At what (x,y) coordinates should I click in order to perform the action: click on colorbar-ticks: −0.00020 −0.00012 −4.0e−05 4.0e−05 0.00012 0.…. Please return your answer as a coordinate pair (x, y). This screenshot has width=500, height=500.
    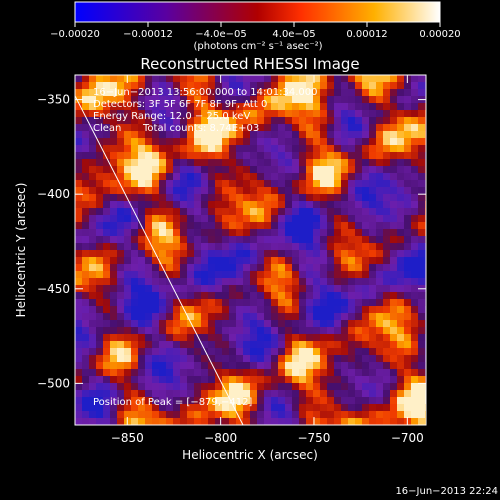
    Looking at the image, I should click on (255, 31).